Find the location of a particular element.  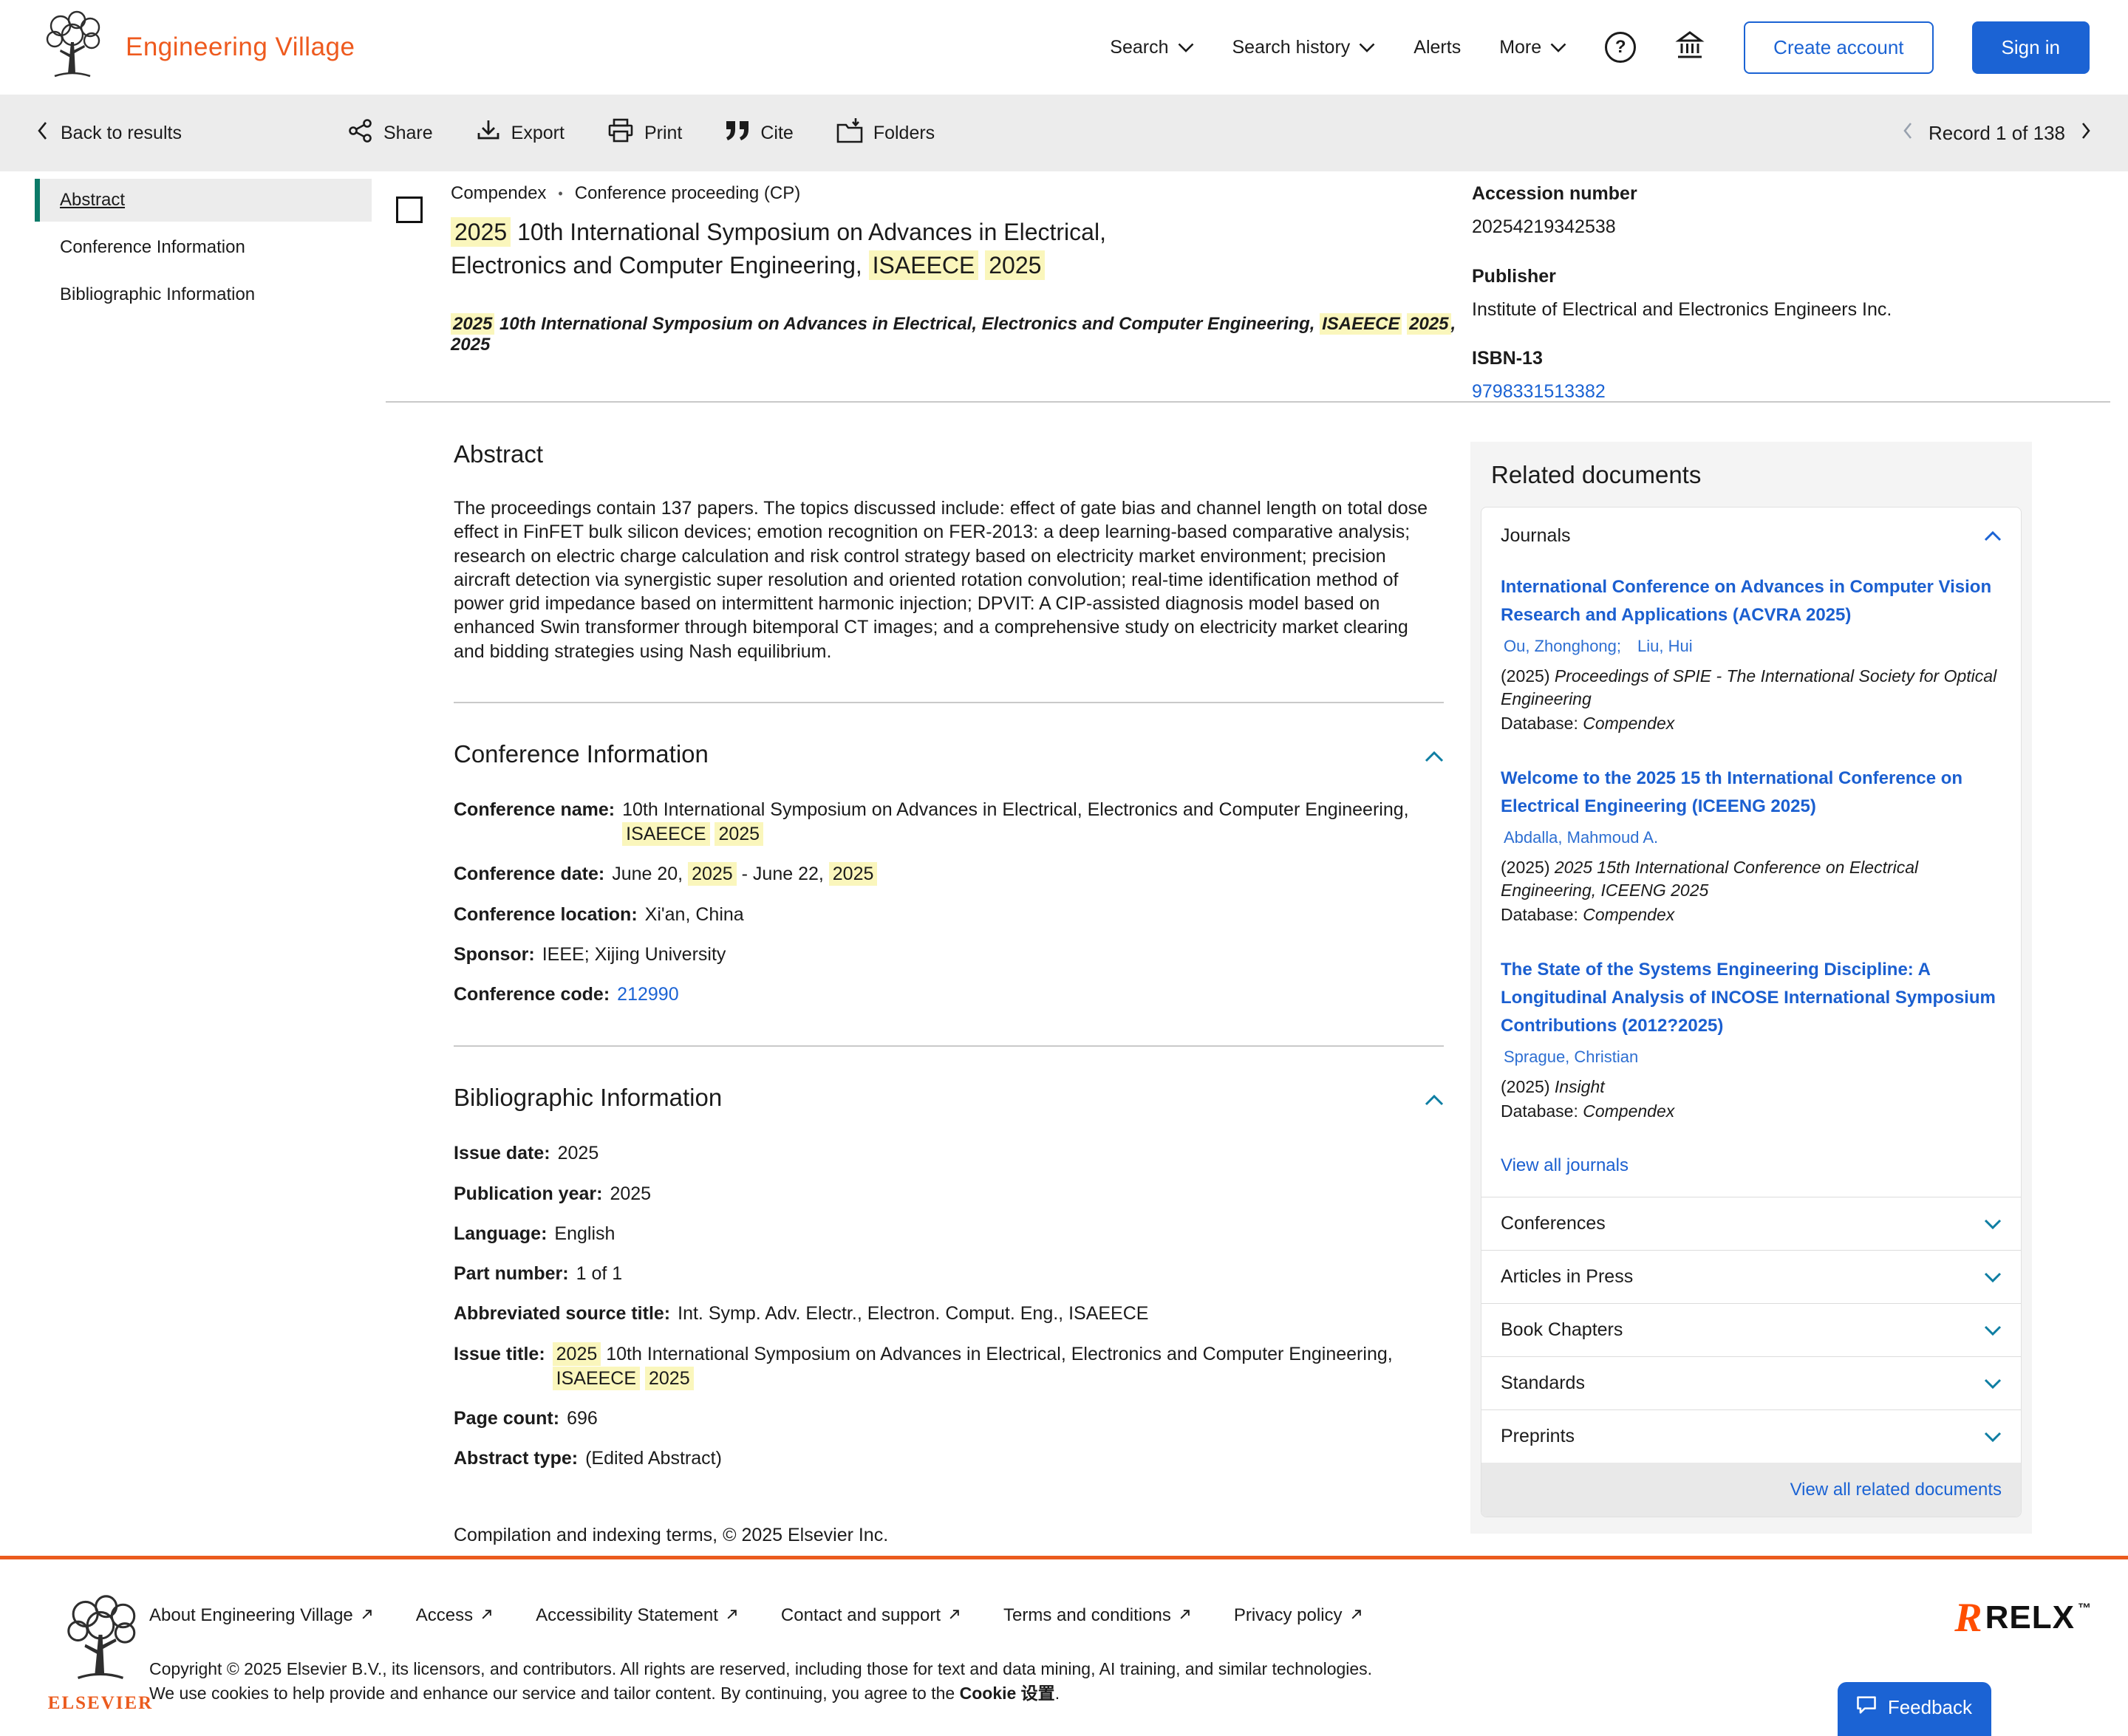

nav-more: More is located at coordinates (1532, 47).